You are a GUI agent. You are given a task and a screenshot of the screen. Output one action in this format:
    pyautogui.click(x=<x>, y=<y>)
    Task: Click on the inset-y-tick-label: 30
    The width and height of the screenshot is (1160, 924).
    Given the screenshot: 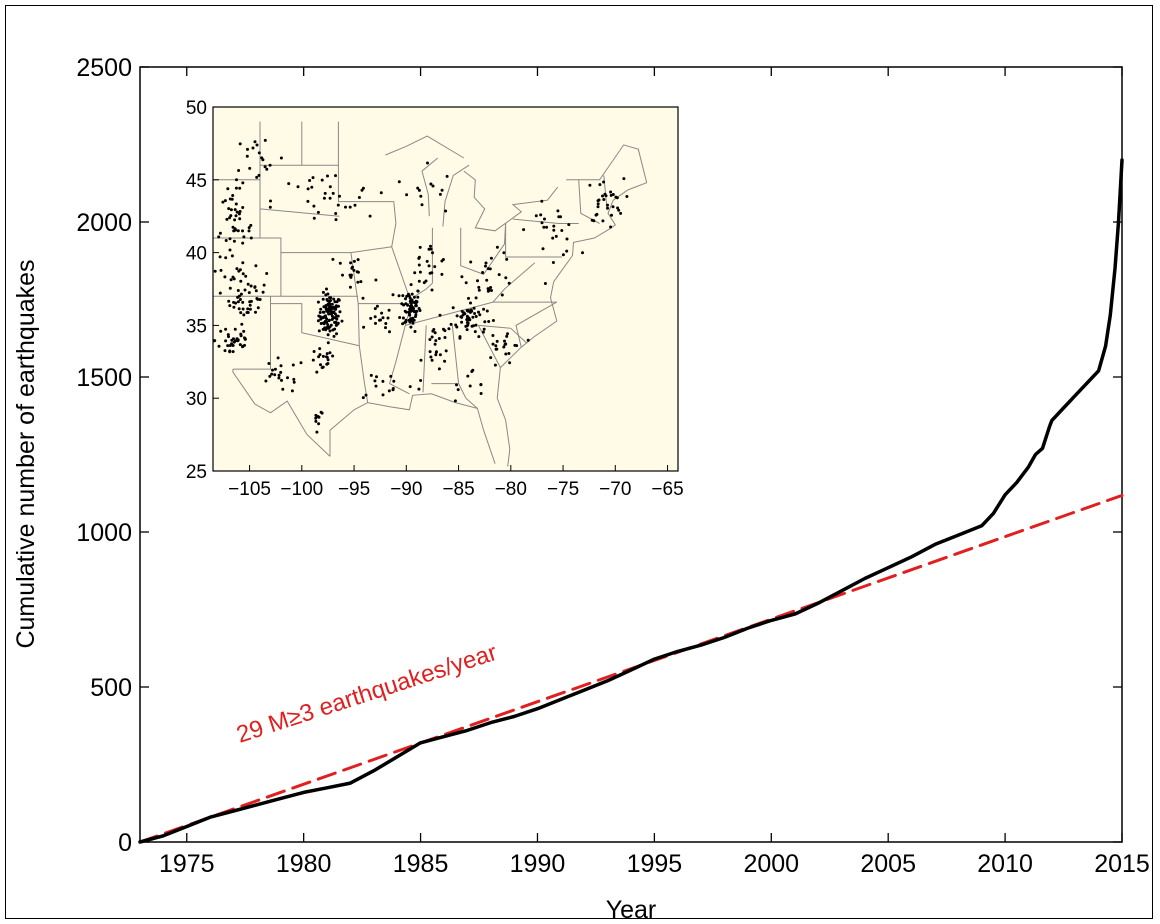 What is the action you would take?
    pyautogui.click(x=196, y=399)
    